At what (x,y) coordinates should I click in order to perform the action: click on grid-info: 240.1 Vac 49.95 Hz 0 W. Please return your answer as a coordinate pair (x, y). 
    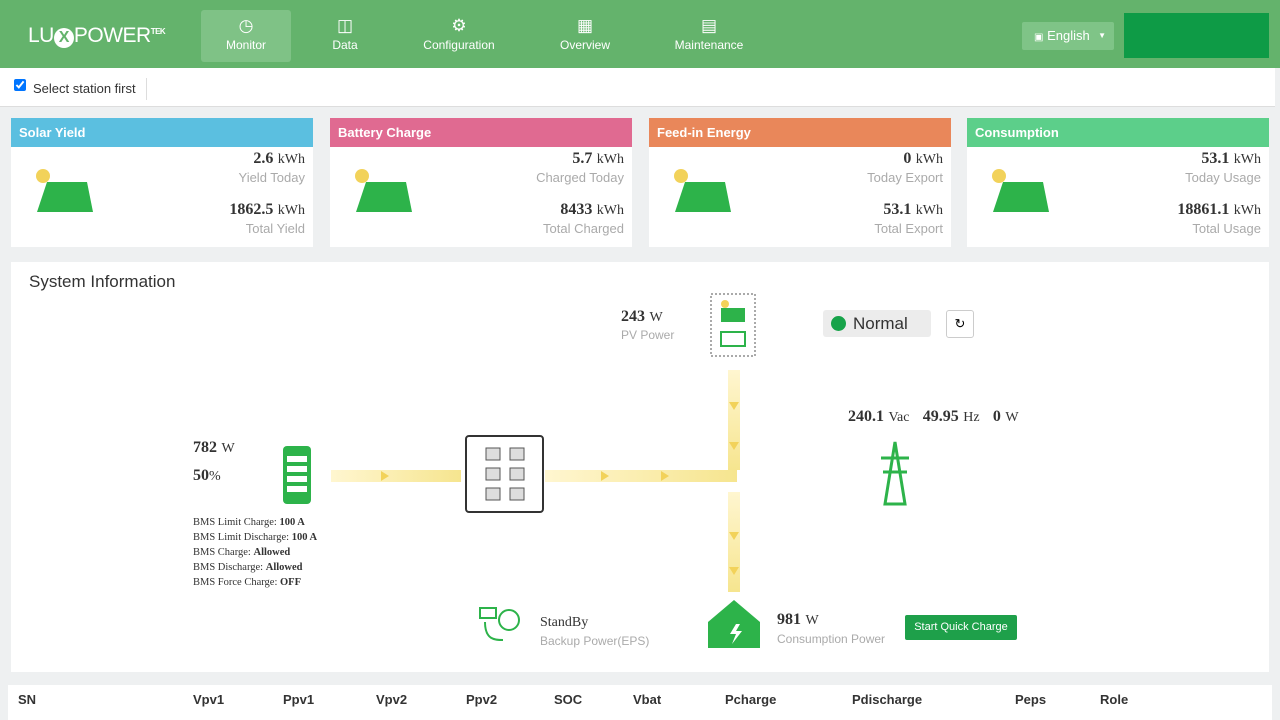
    Looking at the image, I should click on (933, 417).